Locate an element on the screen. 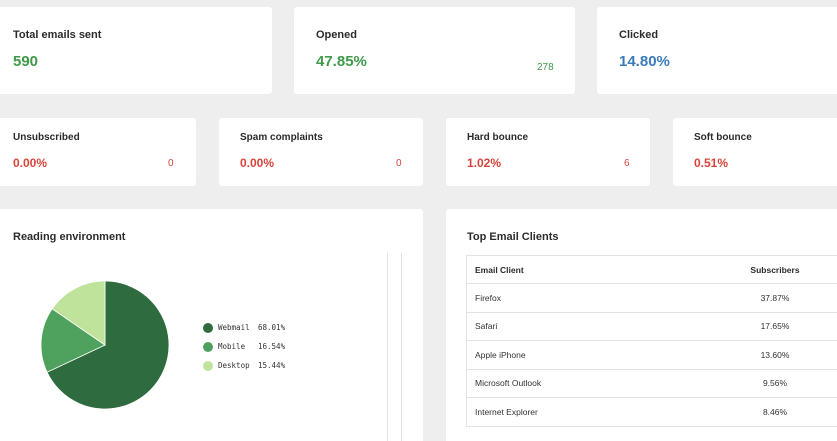 The image size is (837, 441). legend-swatch-mobile is located at coordinates (208, 346).